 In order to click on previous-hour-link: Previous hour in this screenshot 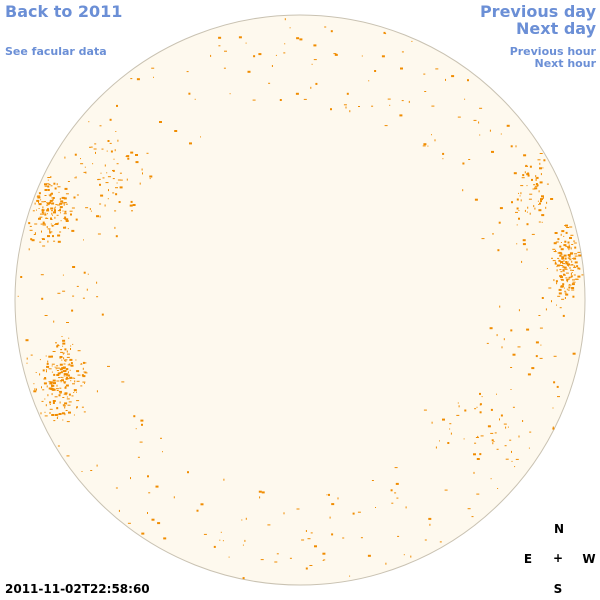, I will do `click(552, 51)`.